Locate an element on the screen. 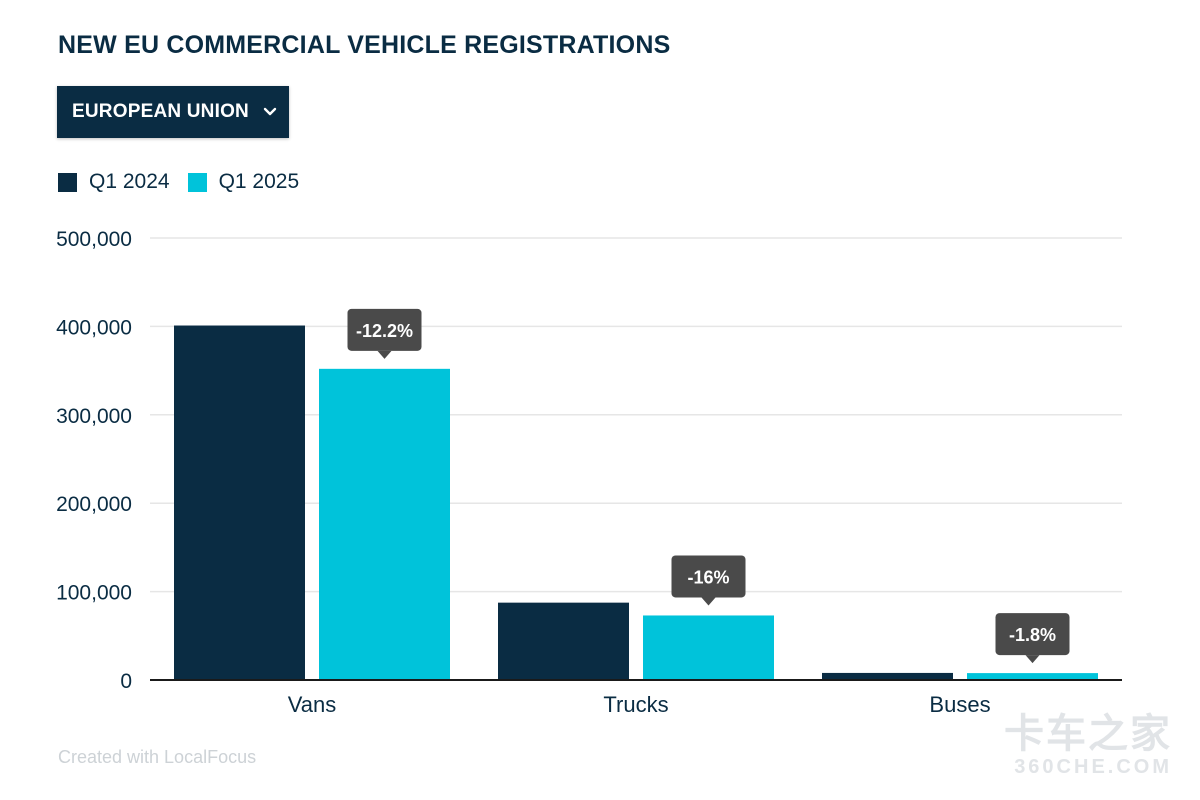 This screenshot has width=1200, height=800. bar-trucks-q1-2025 is located at coordinates (708, 647).